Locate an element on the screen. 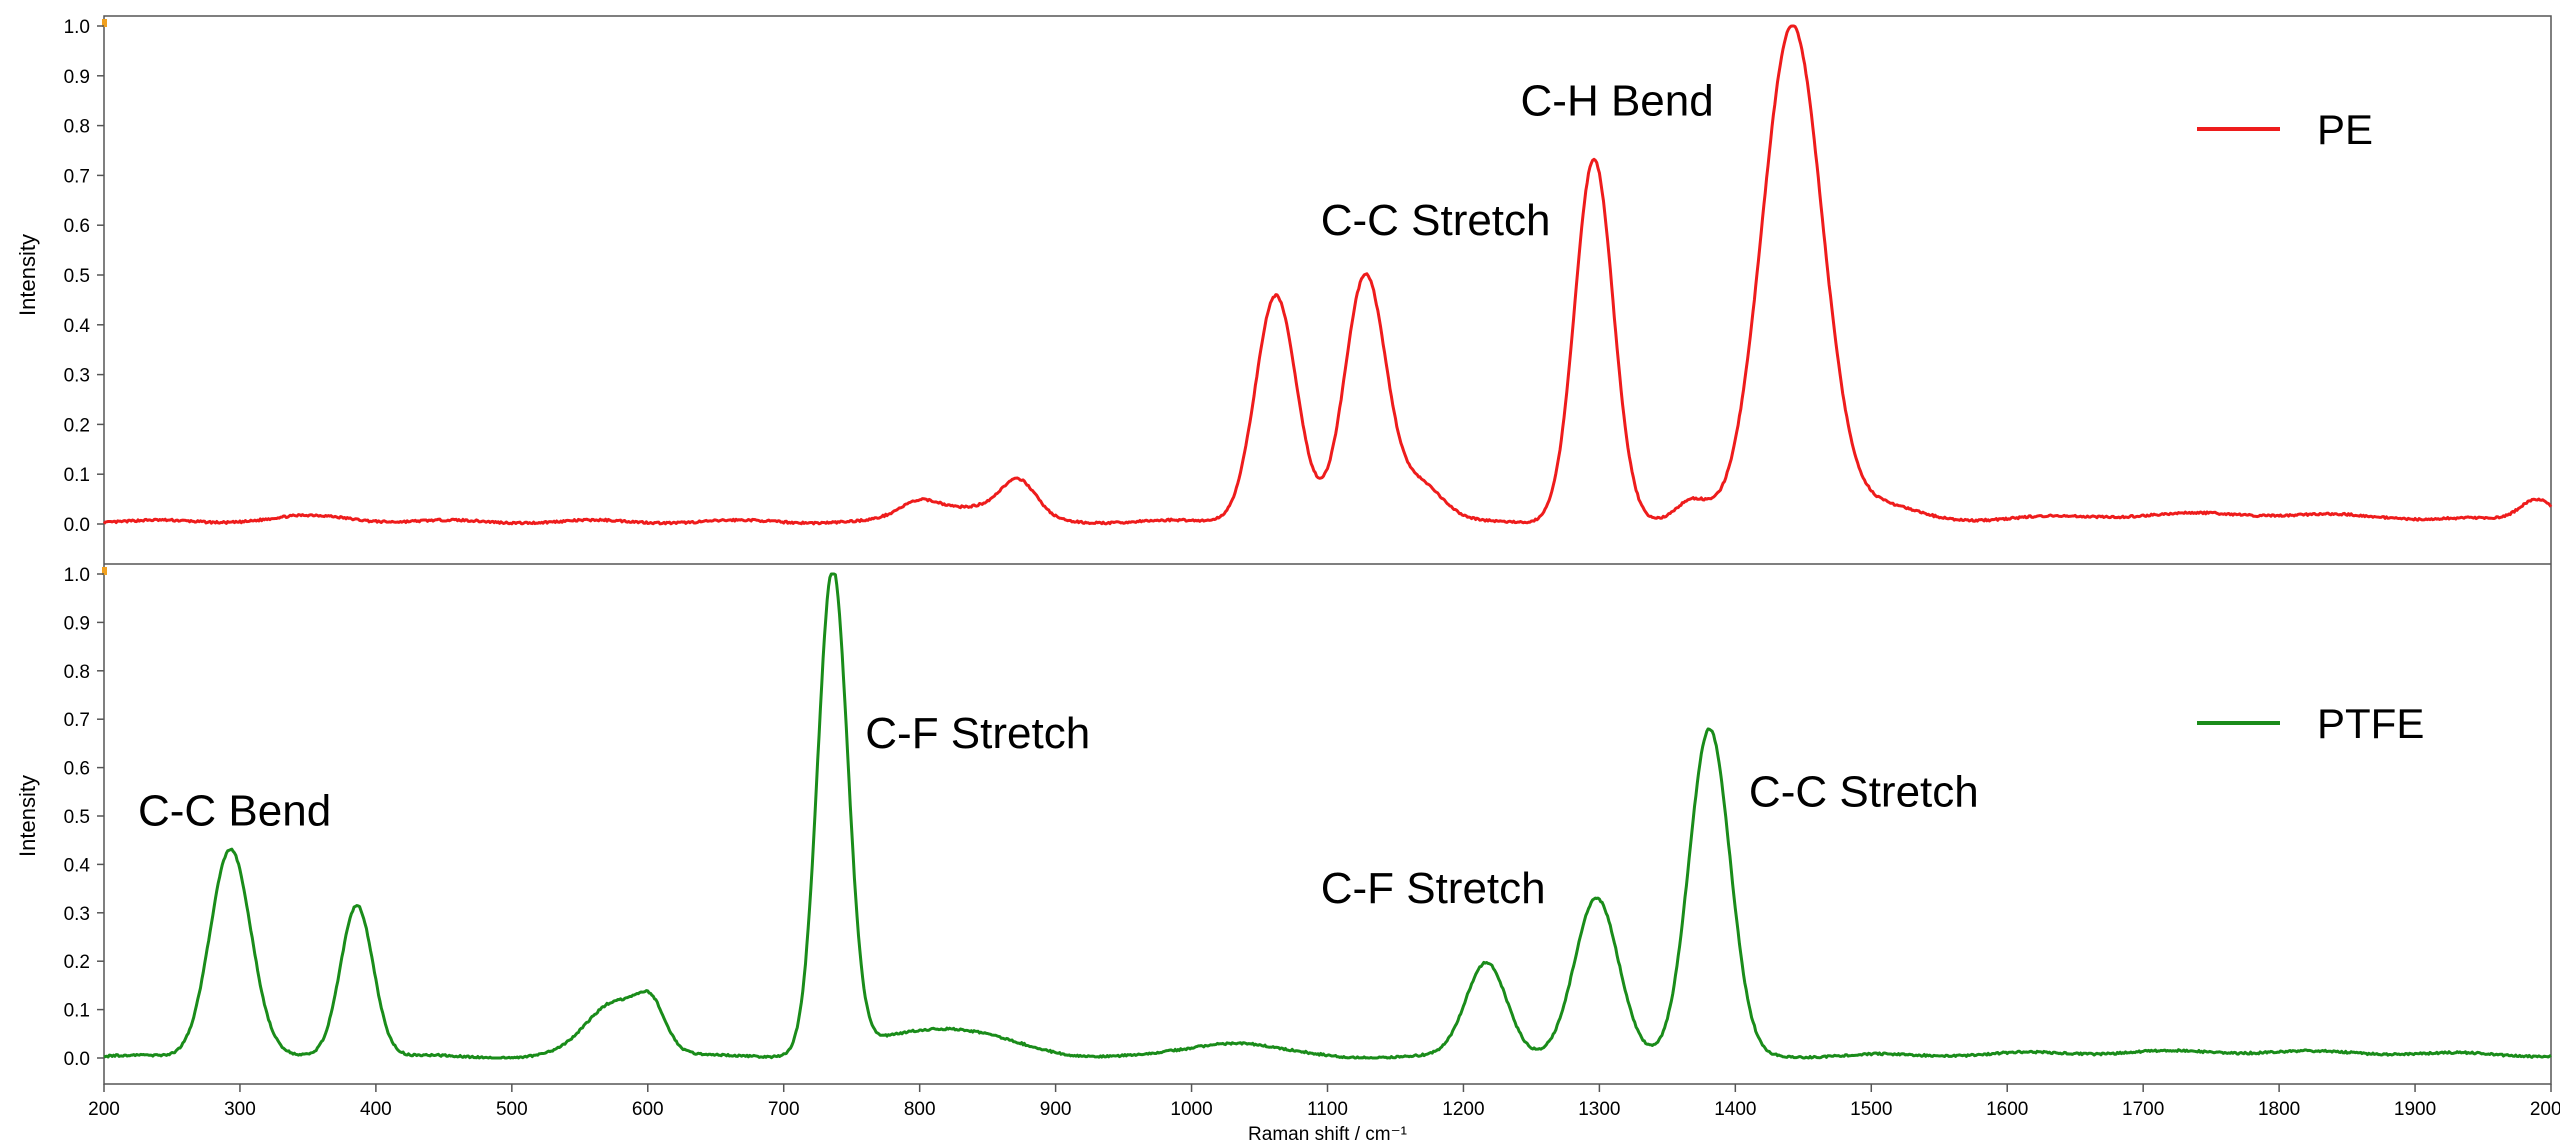 Image resolution: width=2560 pixels, height=1148 pixels. x-tick-label: 300 is located at coordinates (240, 1109).